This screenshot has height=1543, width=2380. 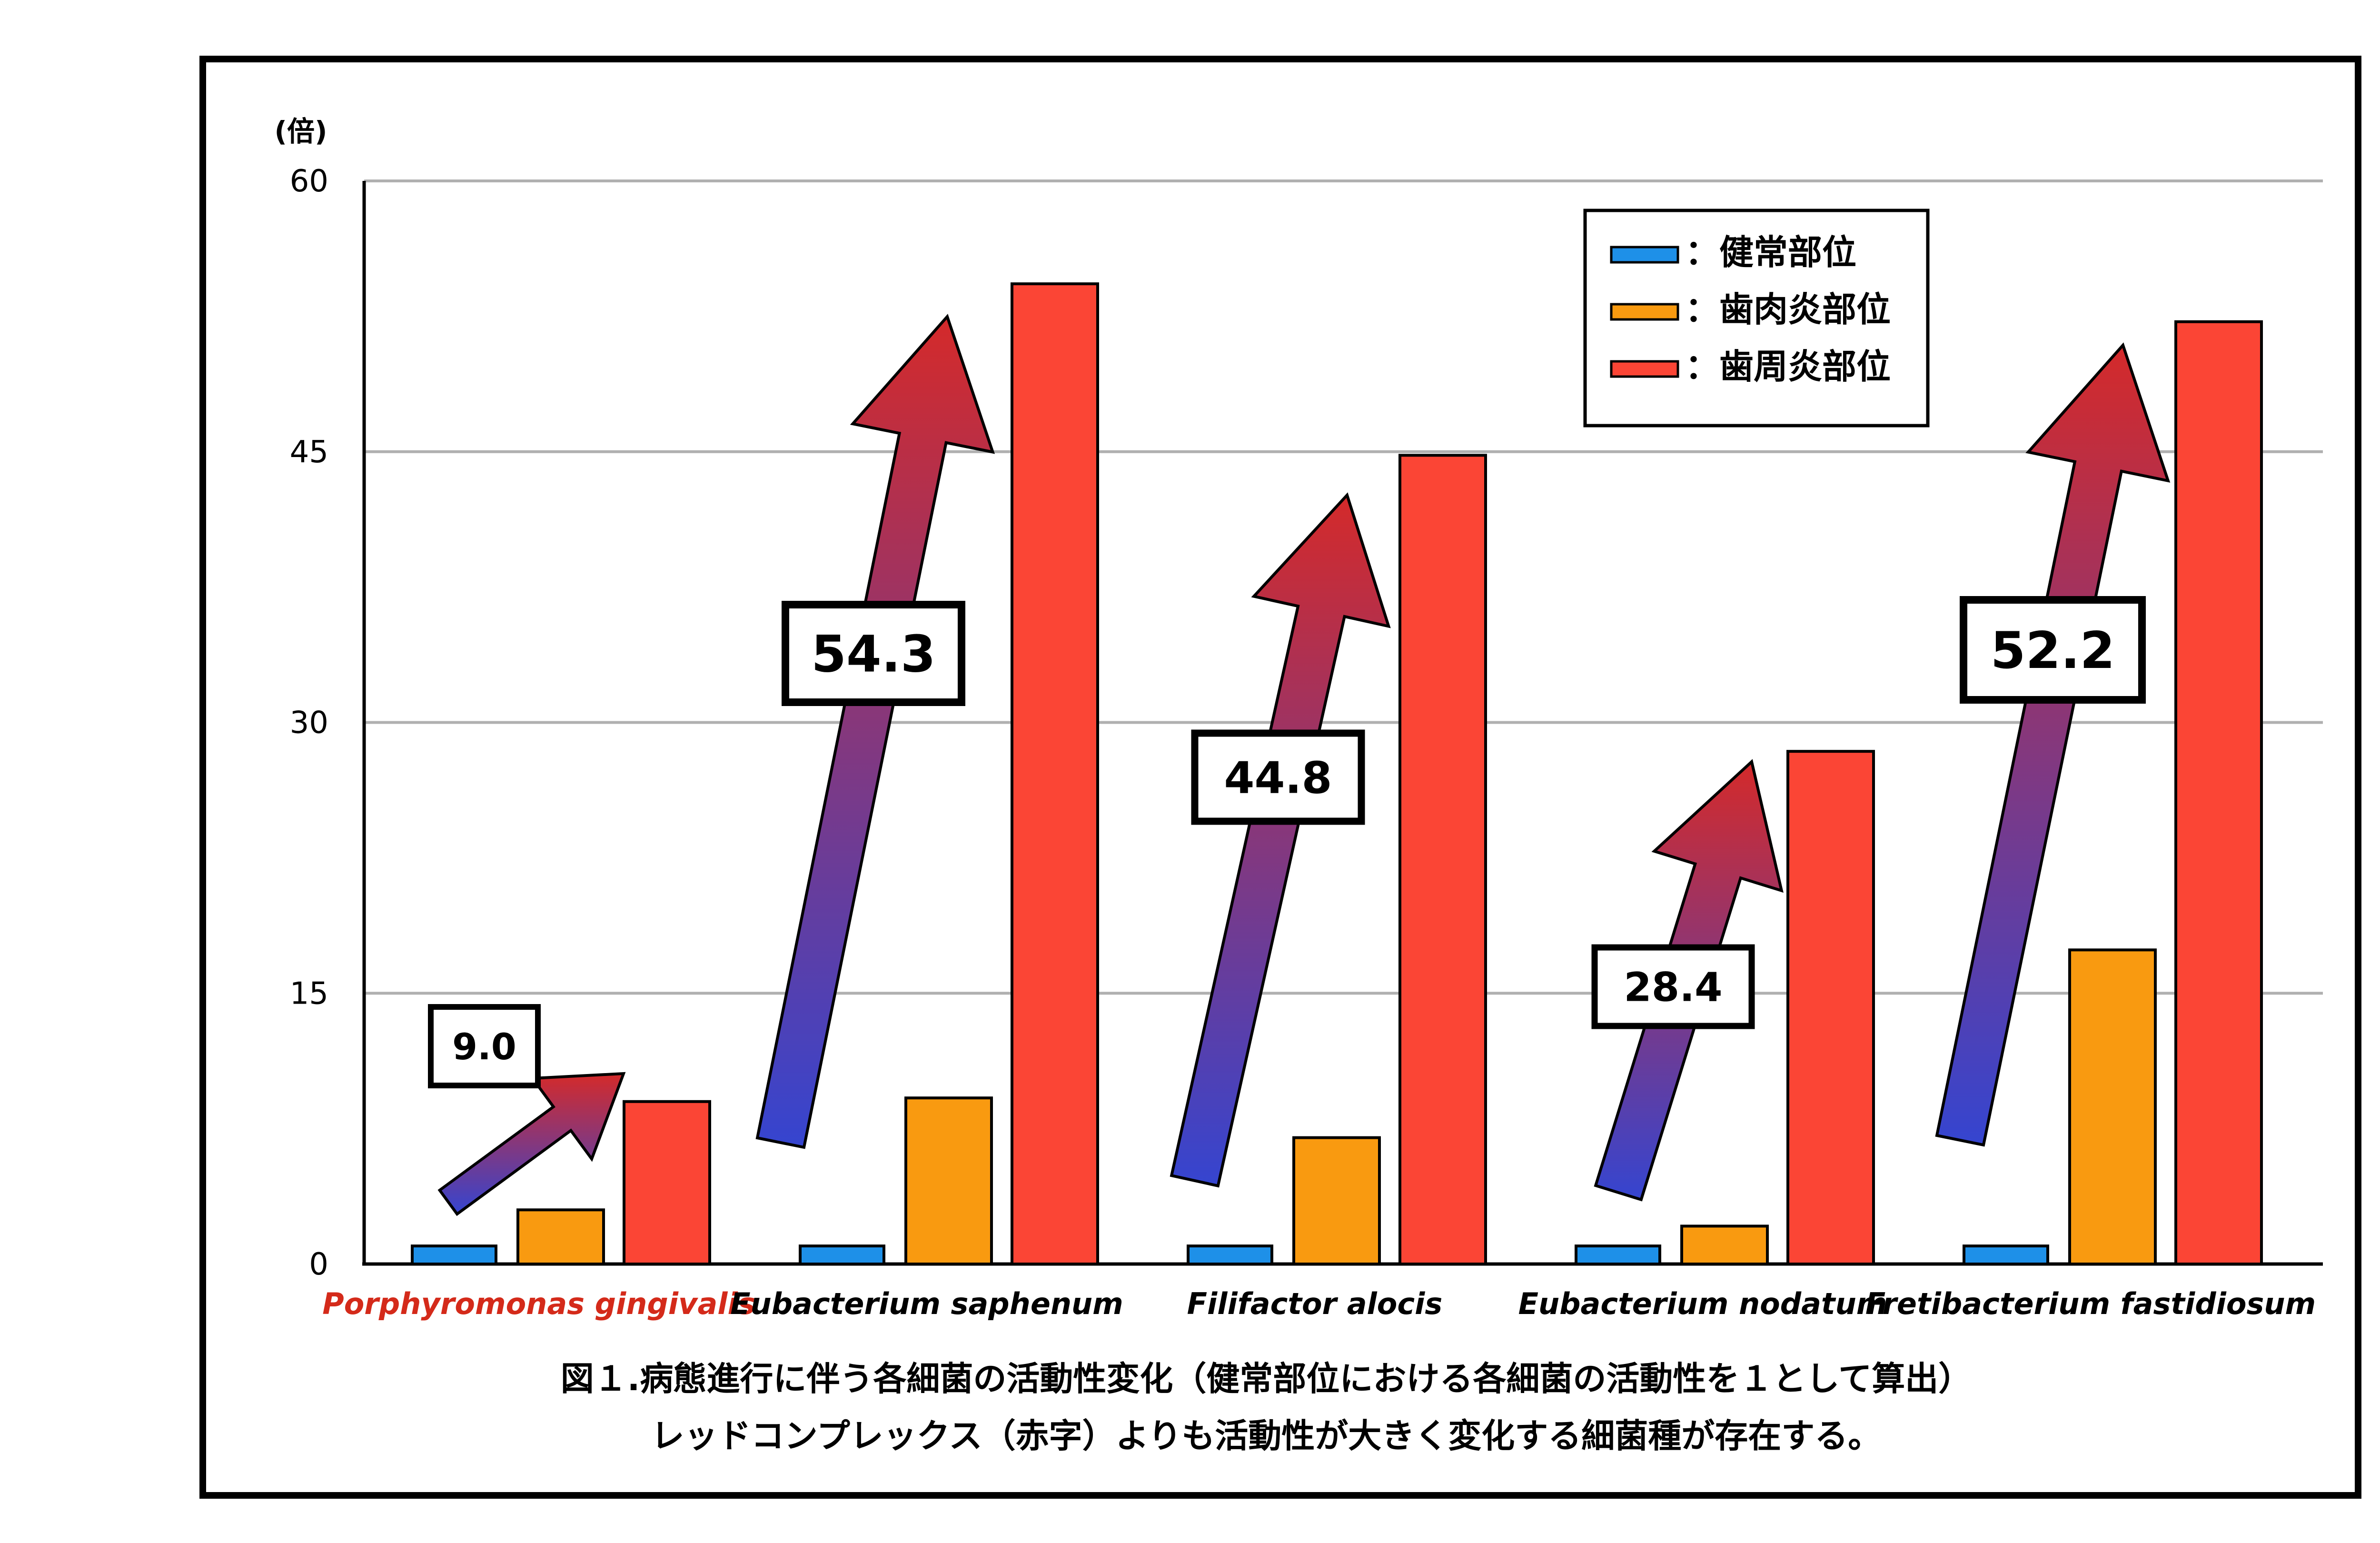 I want to click on legend: ：健常部位 ：歯肉炎部位 ：歯周炎部位, so click(x=1756, y=318).